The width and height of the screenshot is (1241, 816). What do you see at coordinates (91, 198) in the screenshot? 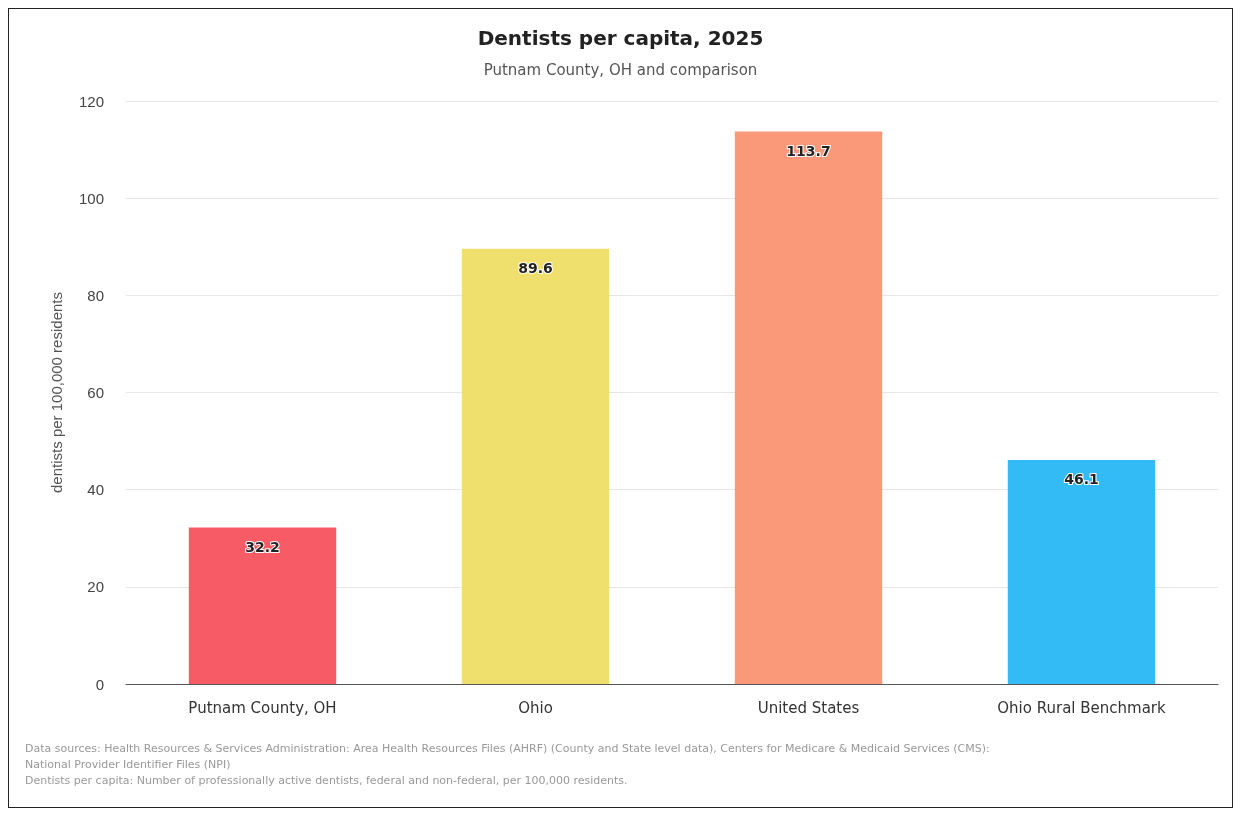
I see `y-tick-label: 100` at bounding box center [91, 198].